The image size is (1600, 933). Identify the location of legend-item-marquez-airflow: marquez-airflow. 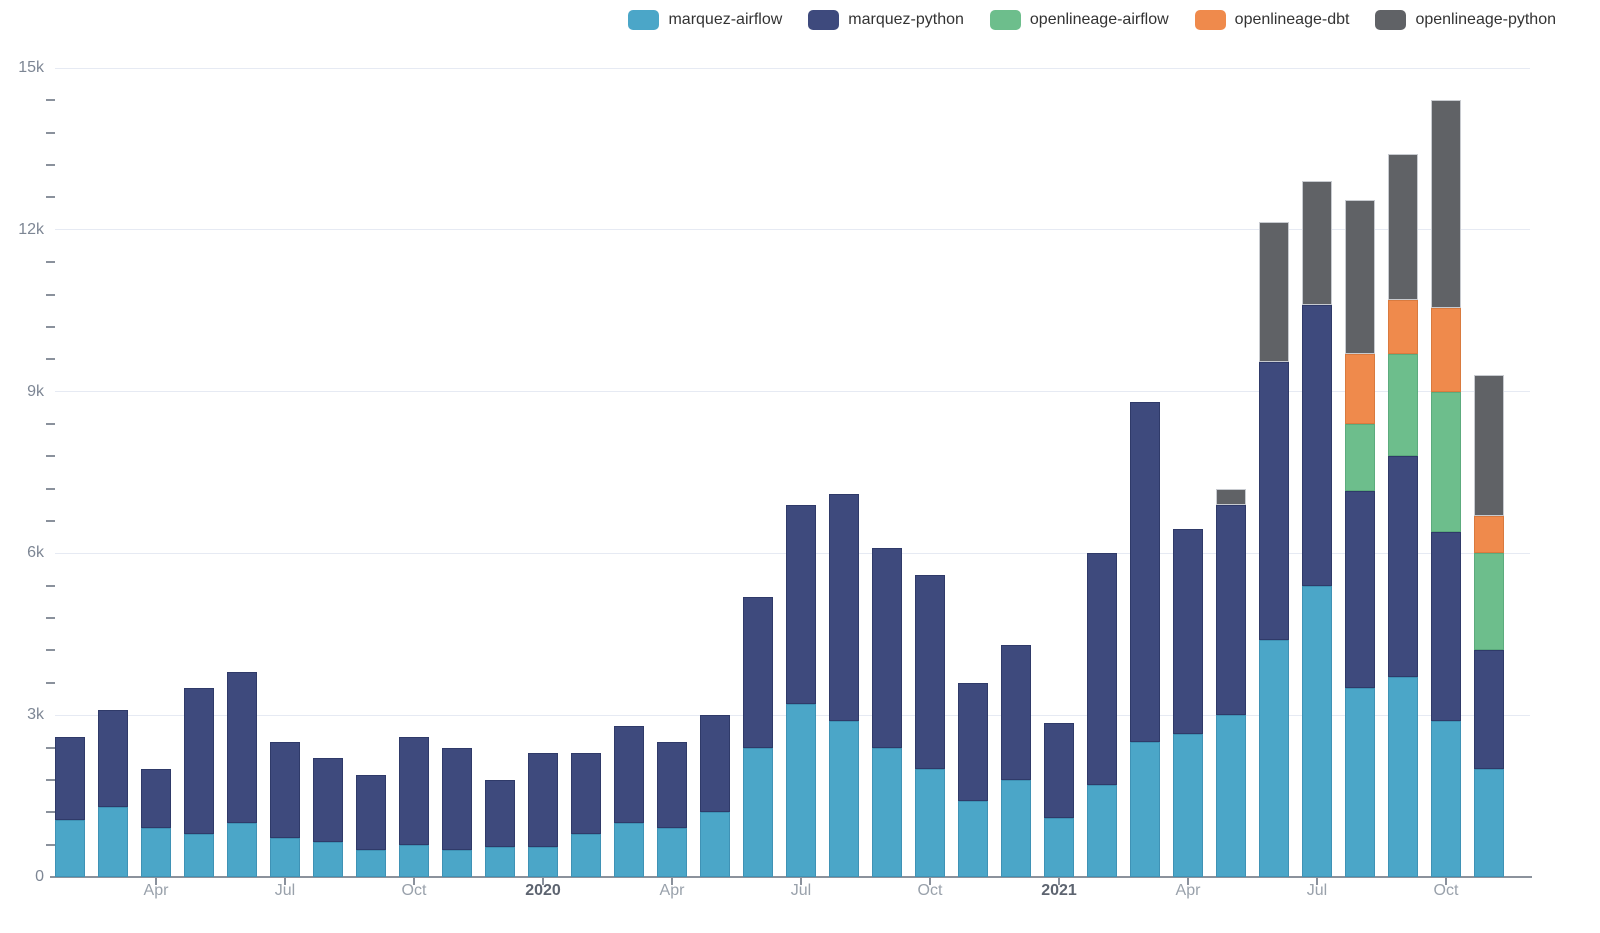
(705, 20).